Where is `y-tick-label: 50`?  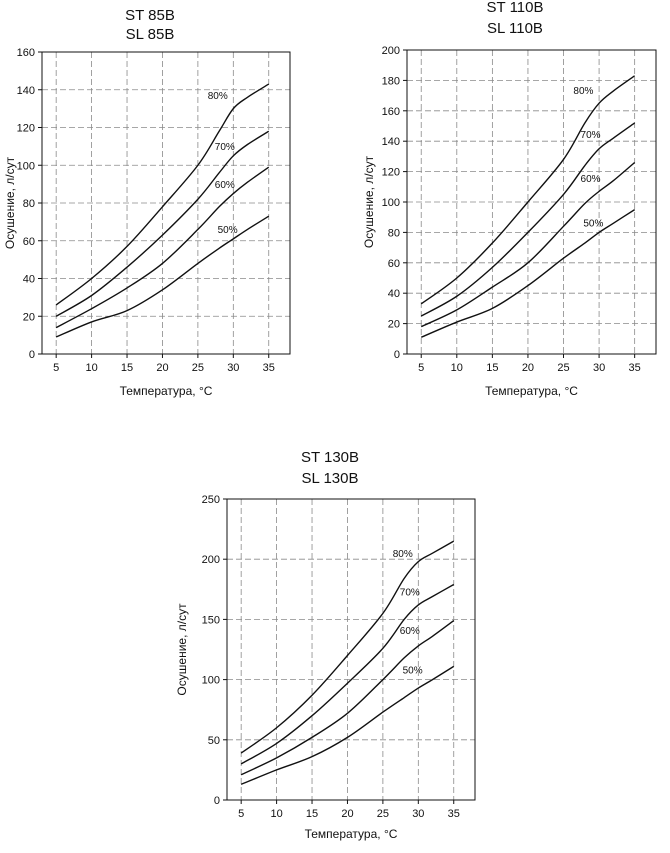 y-tick-label: 50 is located at coordinates (214, 741).